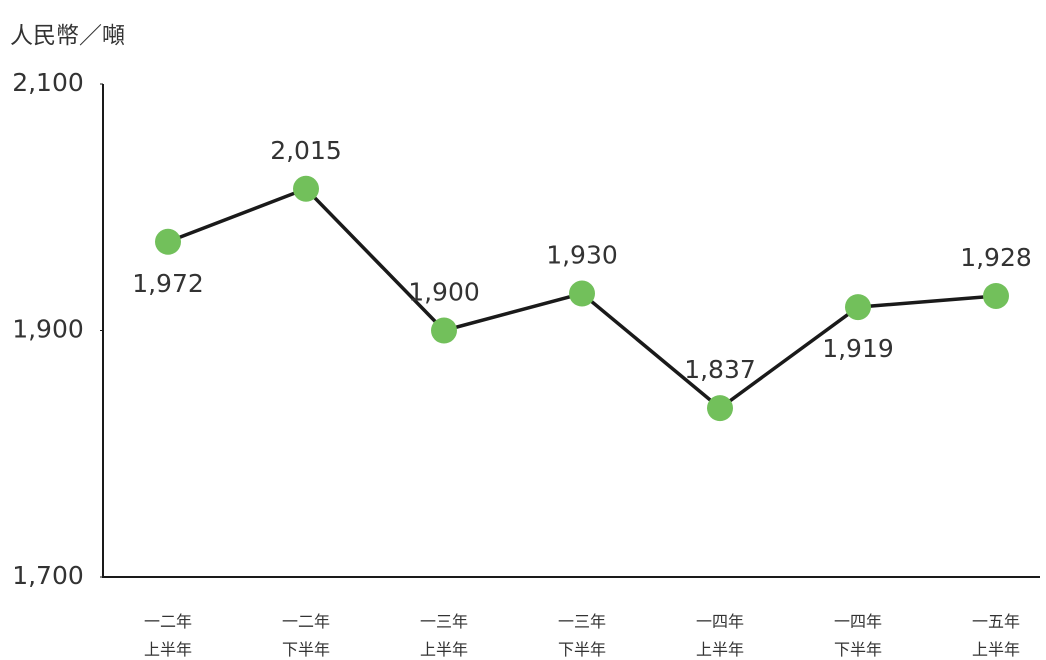 This screenshot has height=660, width=1046. What do you see at coordinates (444, 292) in the screenshot?
I see `data-label: 1,900` at bounding box center [444, 292].